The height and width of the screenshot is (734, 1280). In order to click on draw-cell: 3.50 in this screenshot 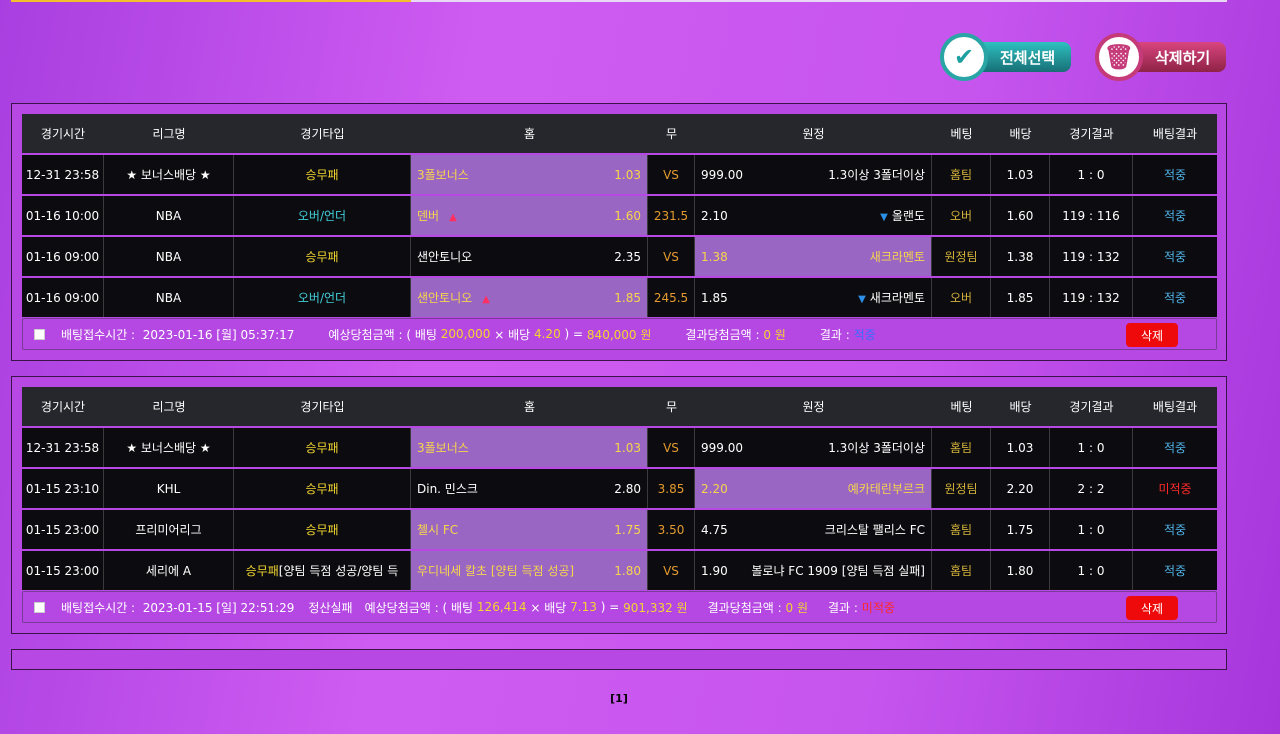, I will do `click(671, 529)`.